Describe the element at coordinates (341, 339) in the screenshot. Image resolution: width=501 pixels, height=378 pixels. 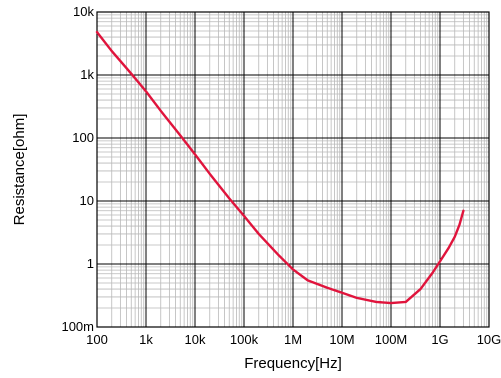
I see `x-tick-label: 10M` at that location.